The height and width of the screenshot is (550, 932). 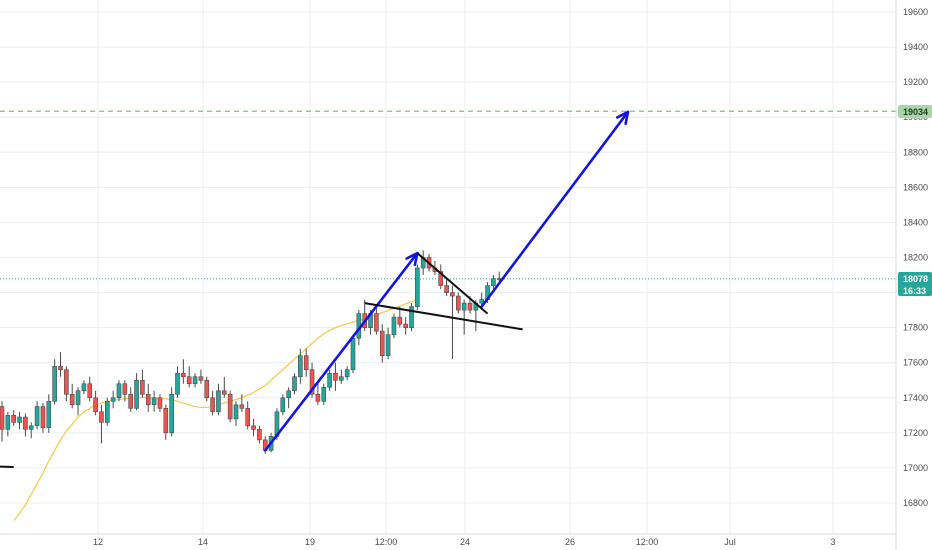 I want to click on target-price-label: 19034, so click(x=915, y=112).